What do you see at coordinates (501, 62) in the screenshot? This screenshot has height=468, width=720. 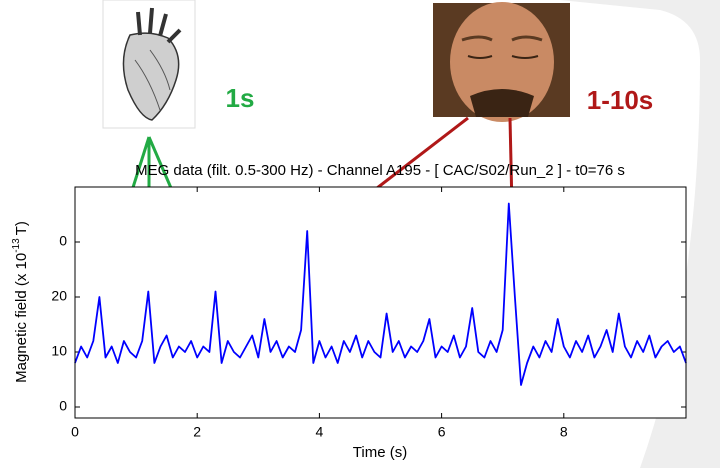 I see `face-image` at bounding box center [501, 62].